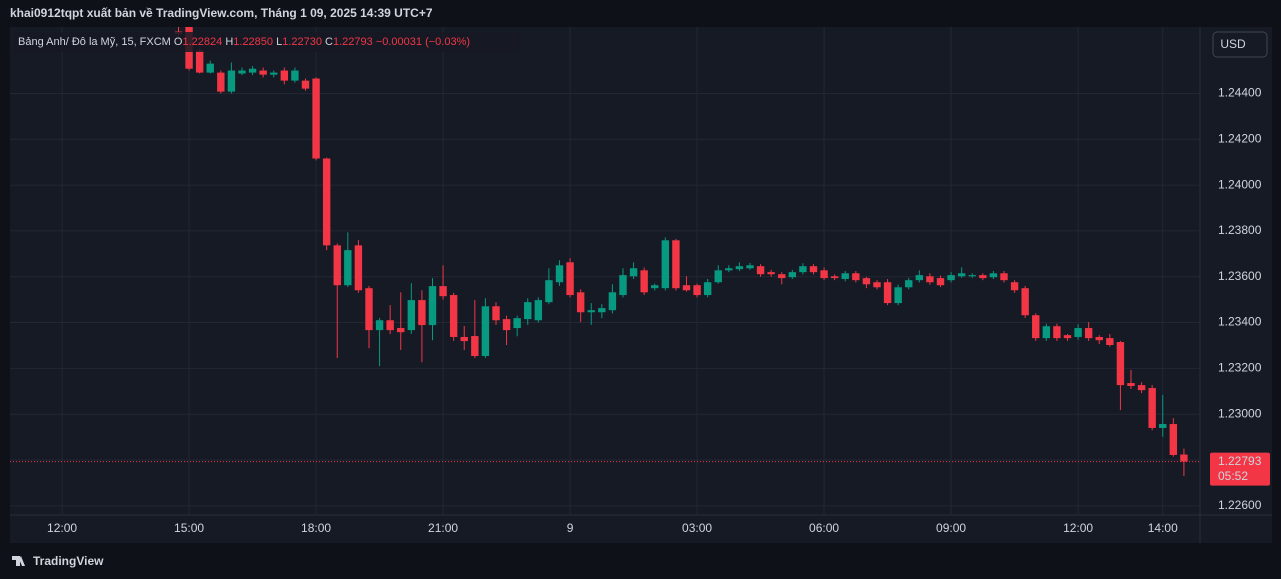  I want to click on y-tick-label: 1.23800, so click(1240, 230).